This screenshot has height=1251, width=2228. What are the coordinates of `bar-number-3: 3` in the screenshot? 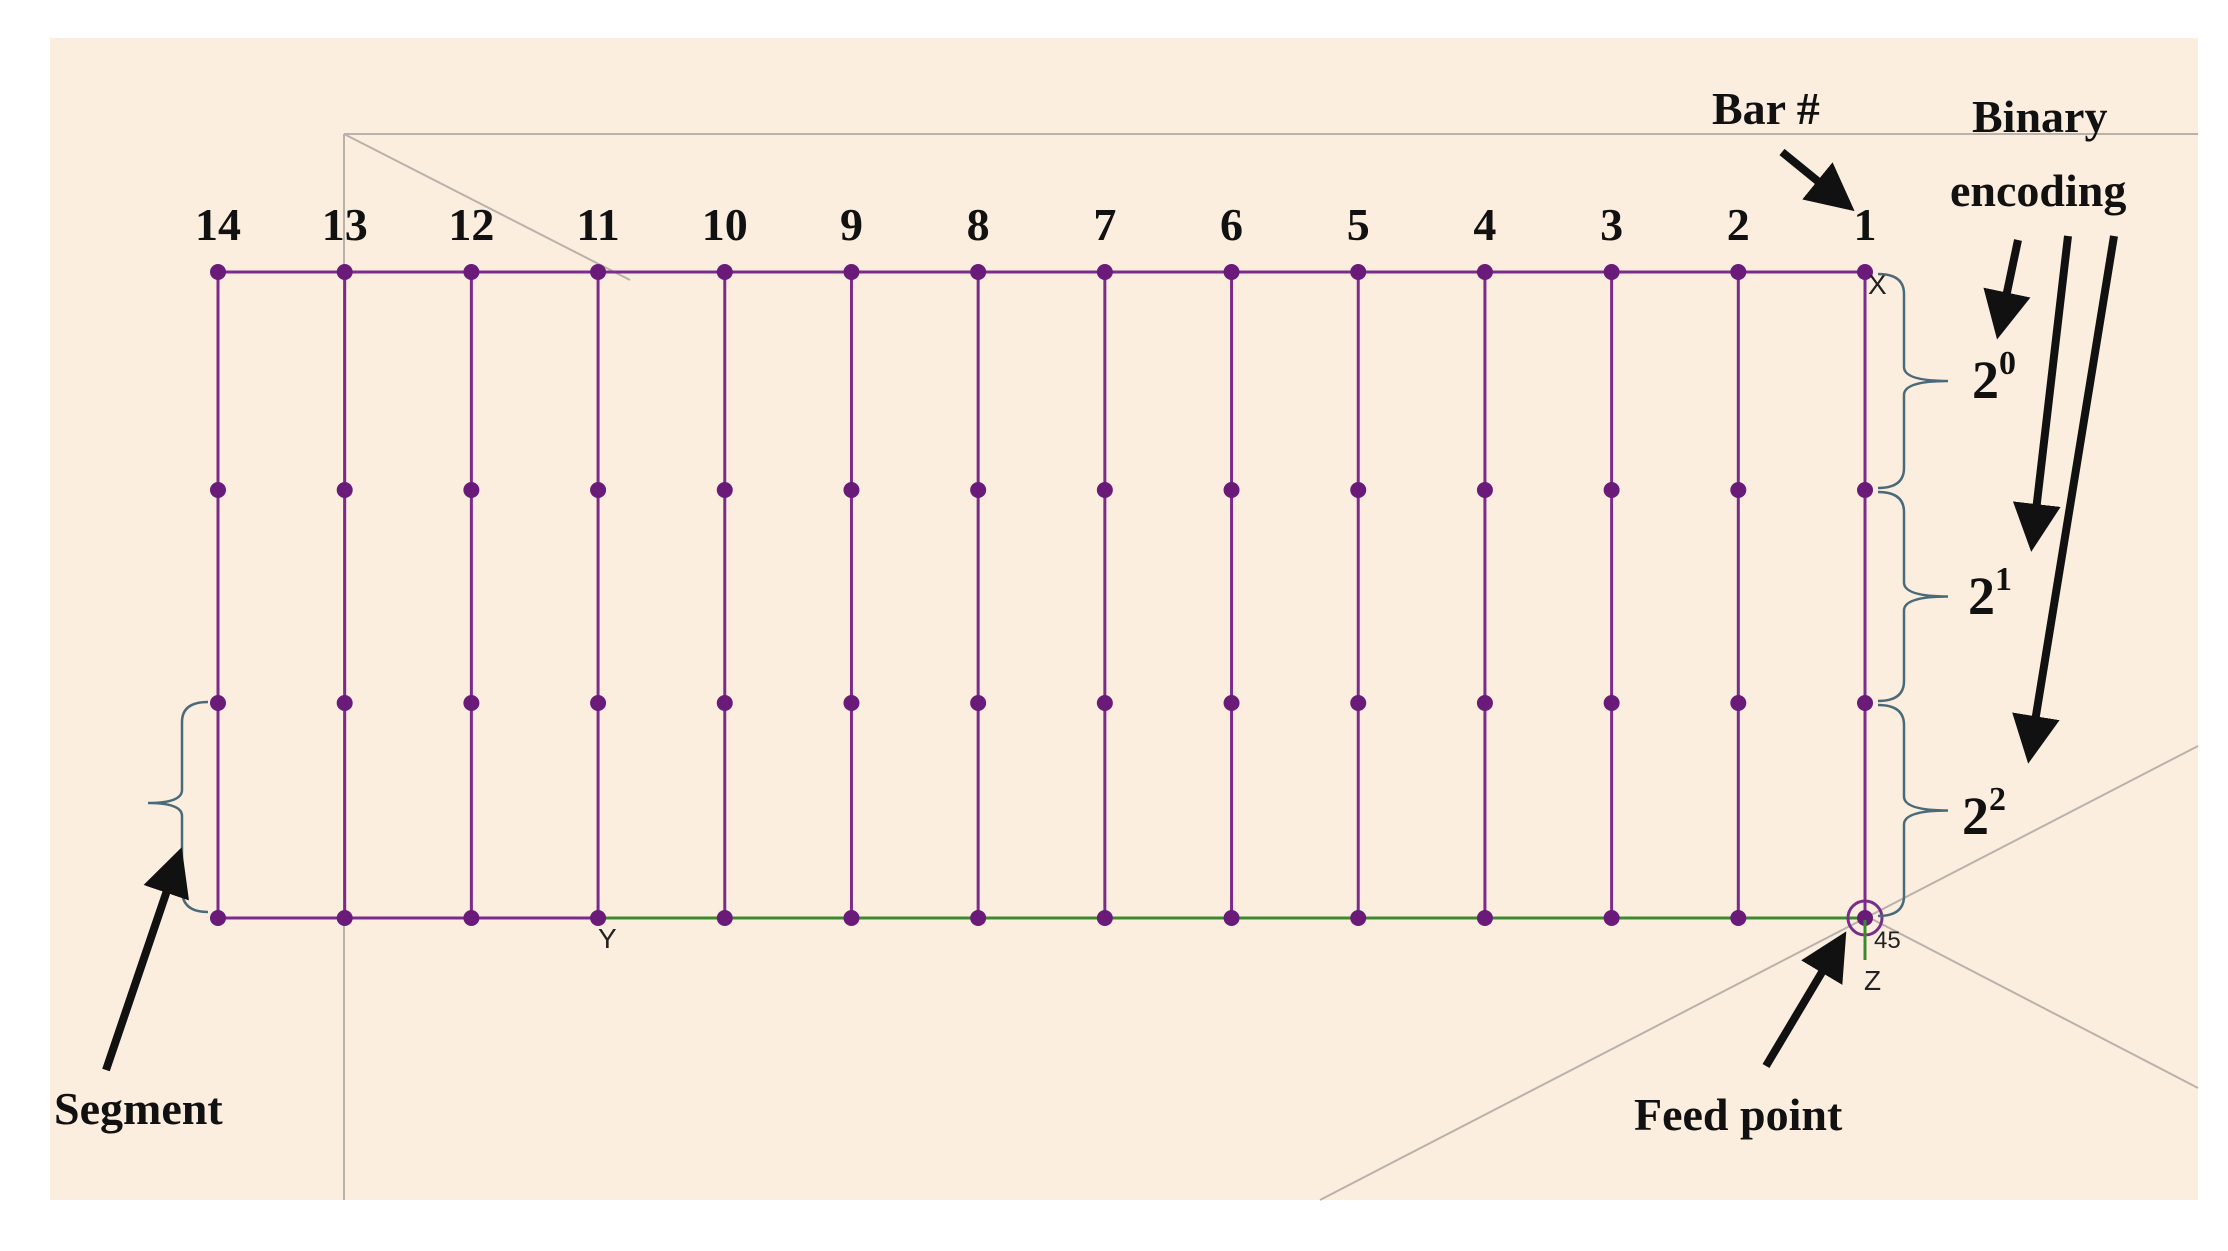 It's located at (1611, 224).